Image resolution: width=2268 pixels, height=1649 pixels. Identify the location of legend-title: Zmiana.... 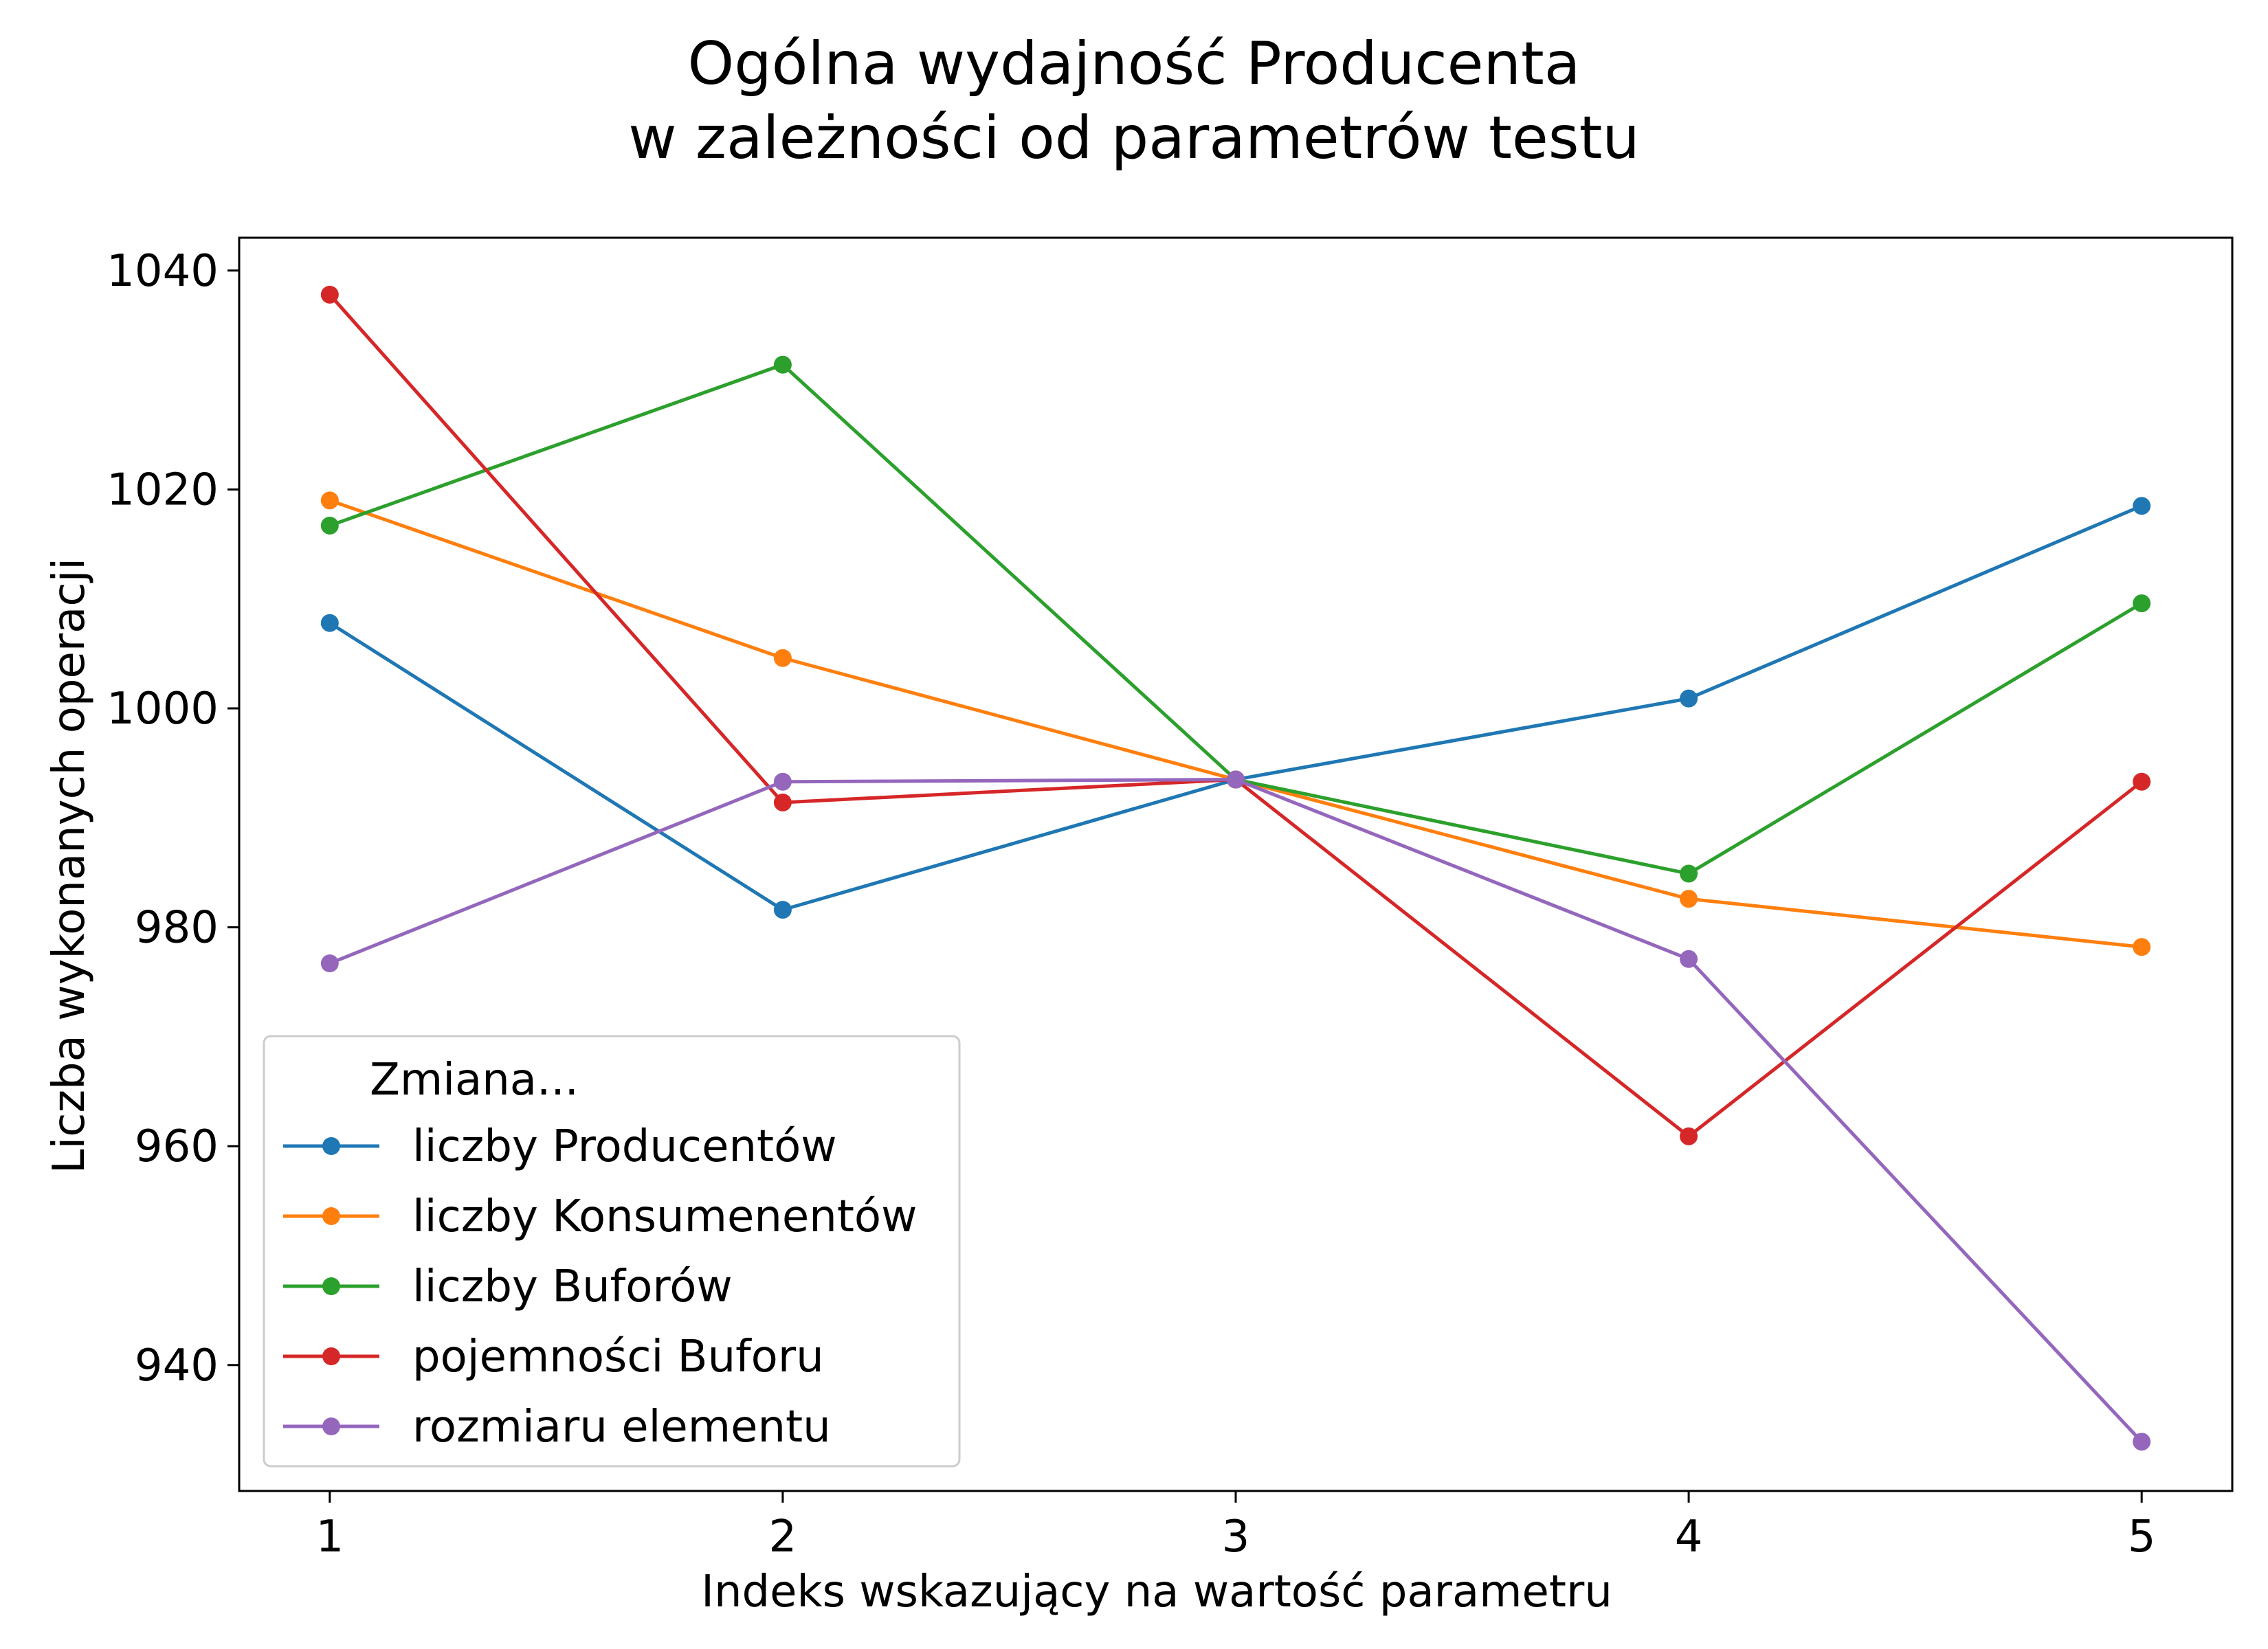
(475, 1080).